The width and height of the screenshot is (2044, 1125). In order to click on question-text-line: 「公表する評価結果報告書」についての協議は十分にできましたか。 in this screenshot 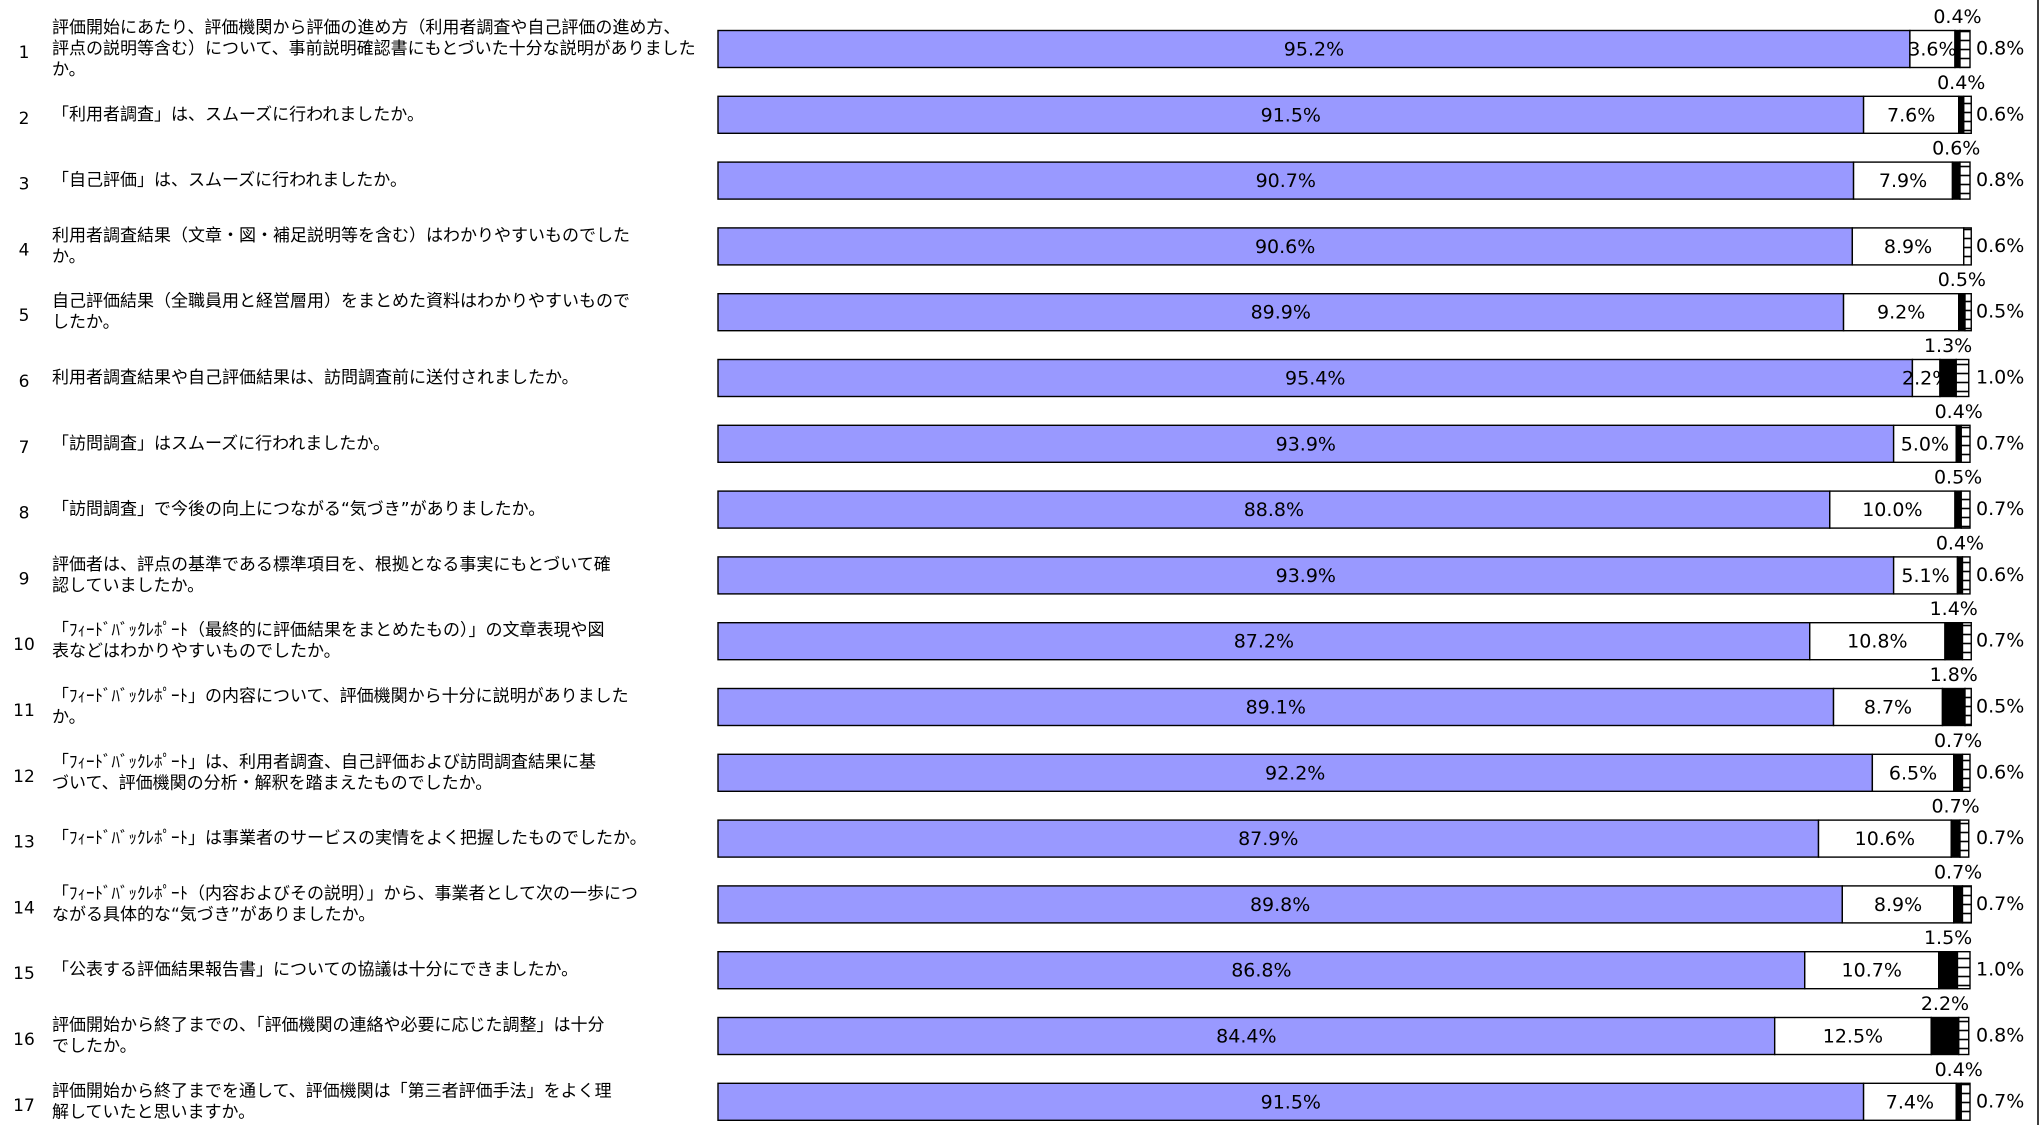, I will do `click(315, 970)`.